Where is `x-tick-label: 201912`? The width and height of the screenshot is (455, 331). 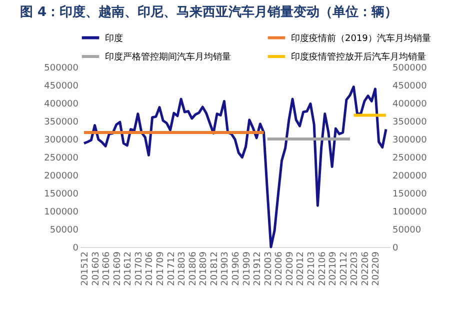
x-tick-label: 201912 is located at coordinates (258, 269).